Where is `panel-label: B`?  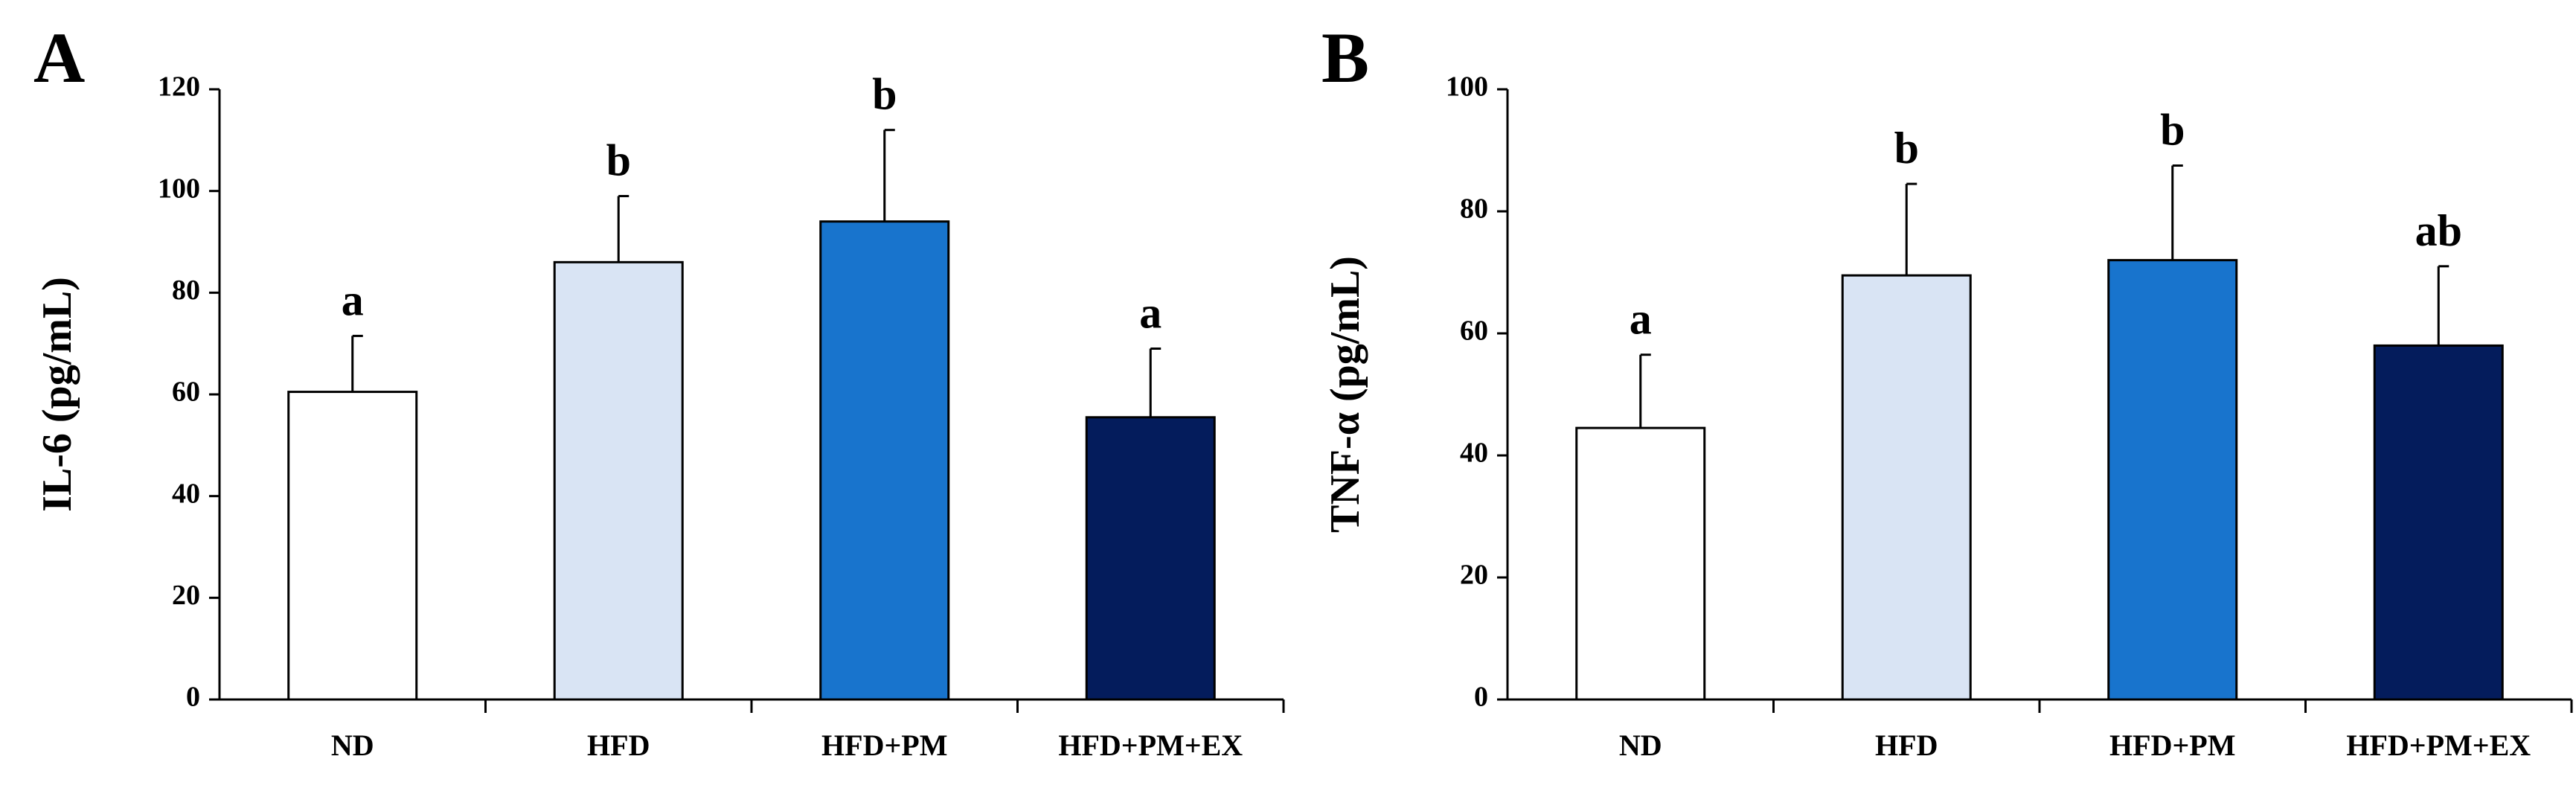 panel-label: B is located at coordinates (1345, 57).